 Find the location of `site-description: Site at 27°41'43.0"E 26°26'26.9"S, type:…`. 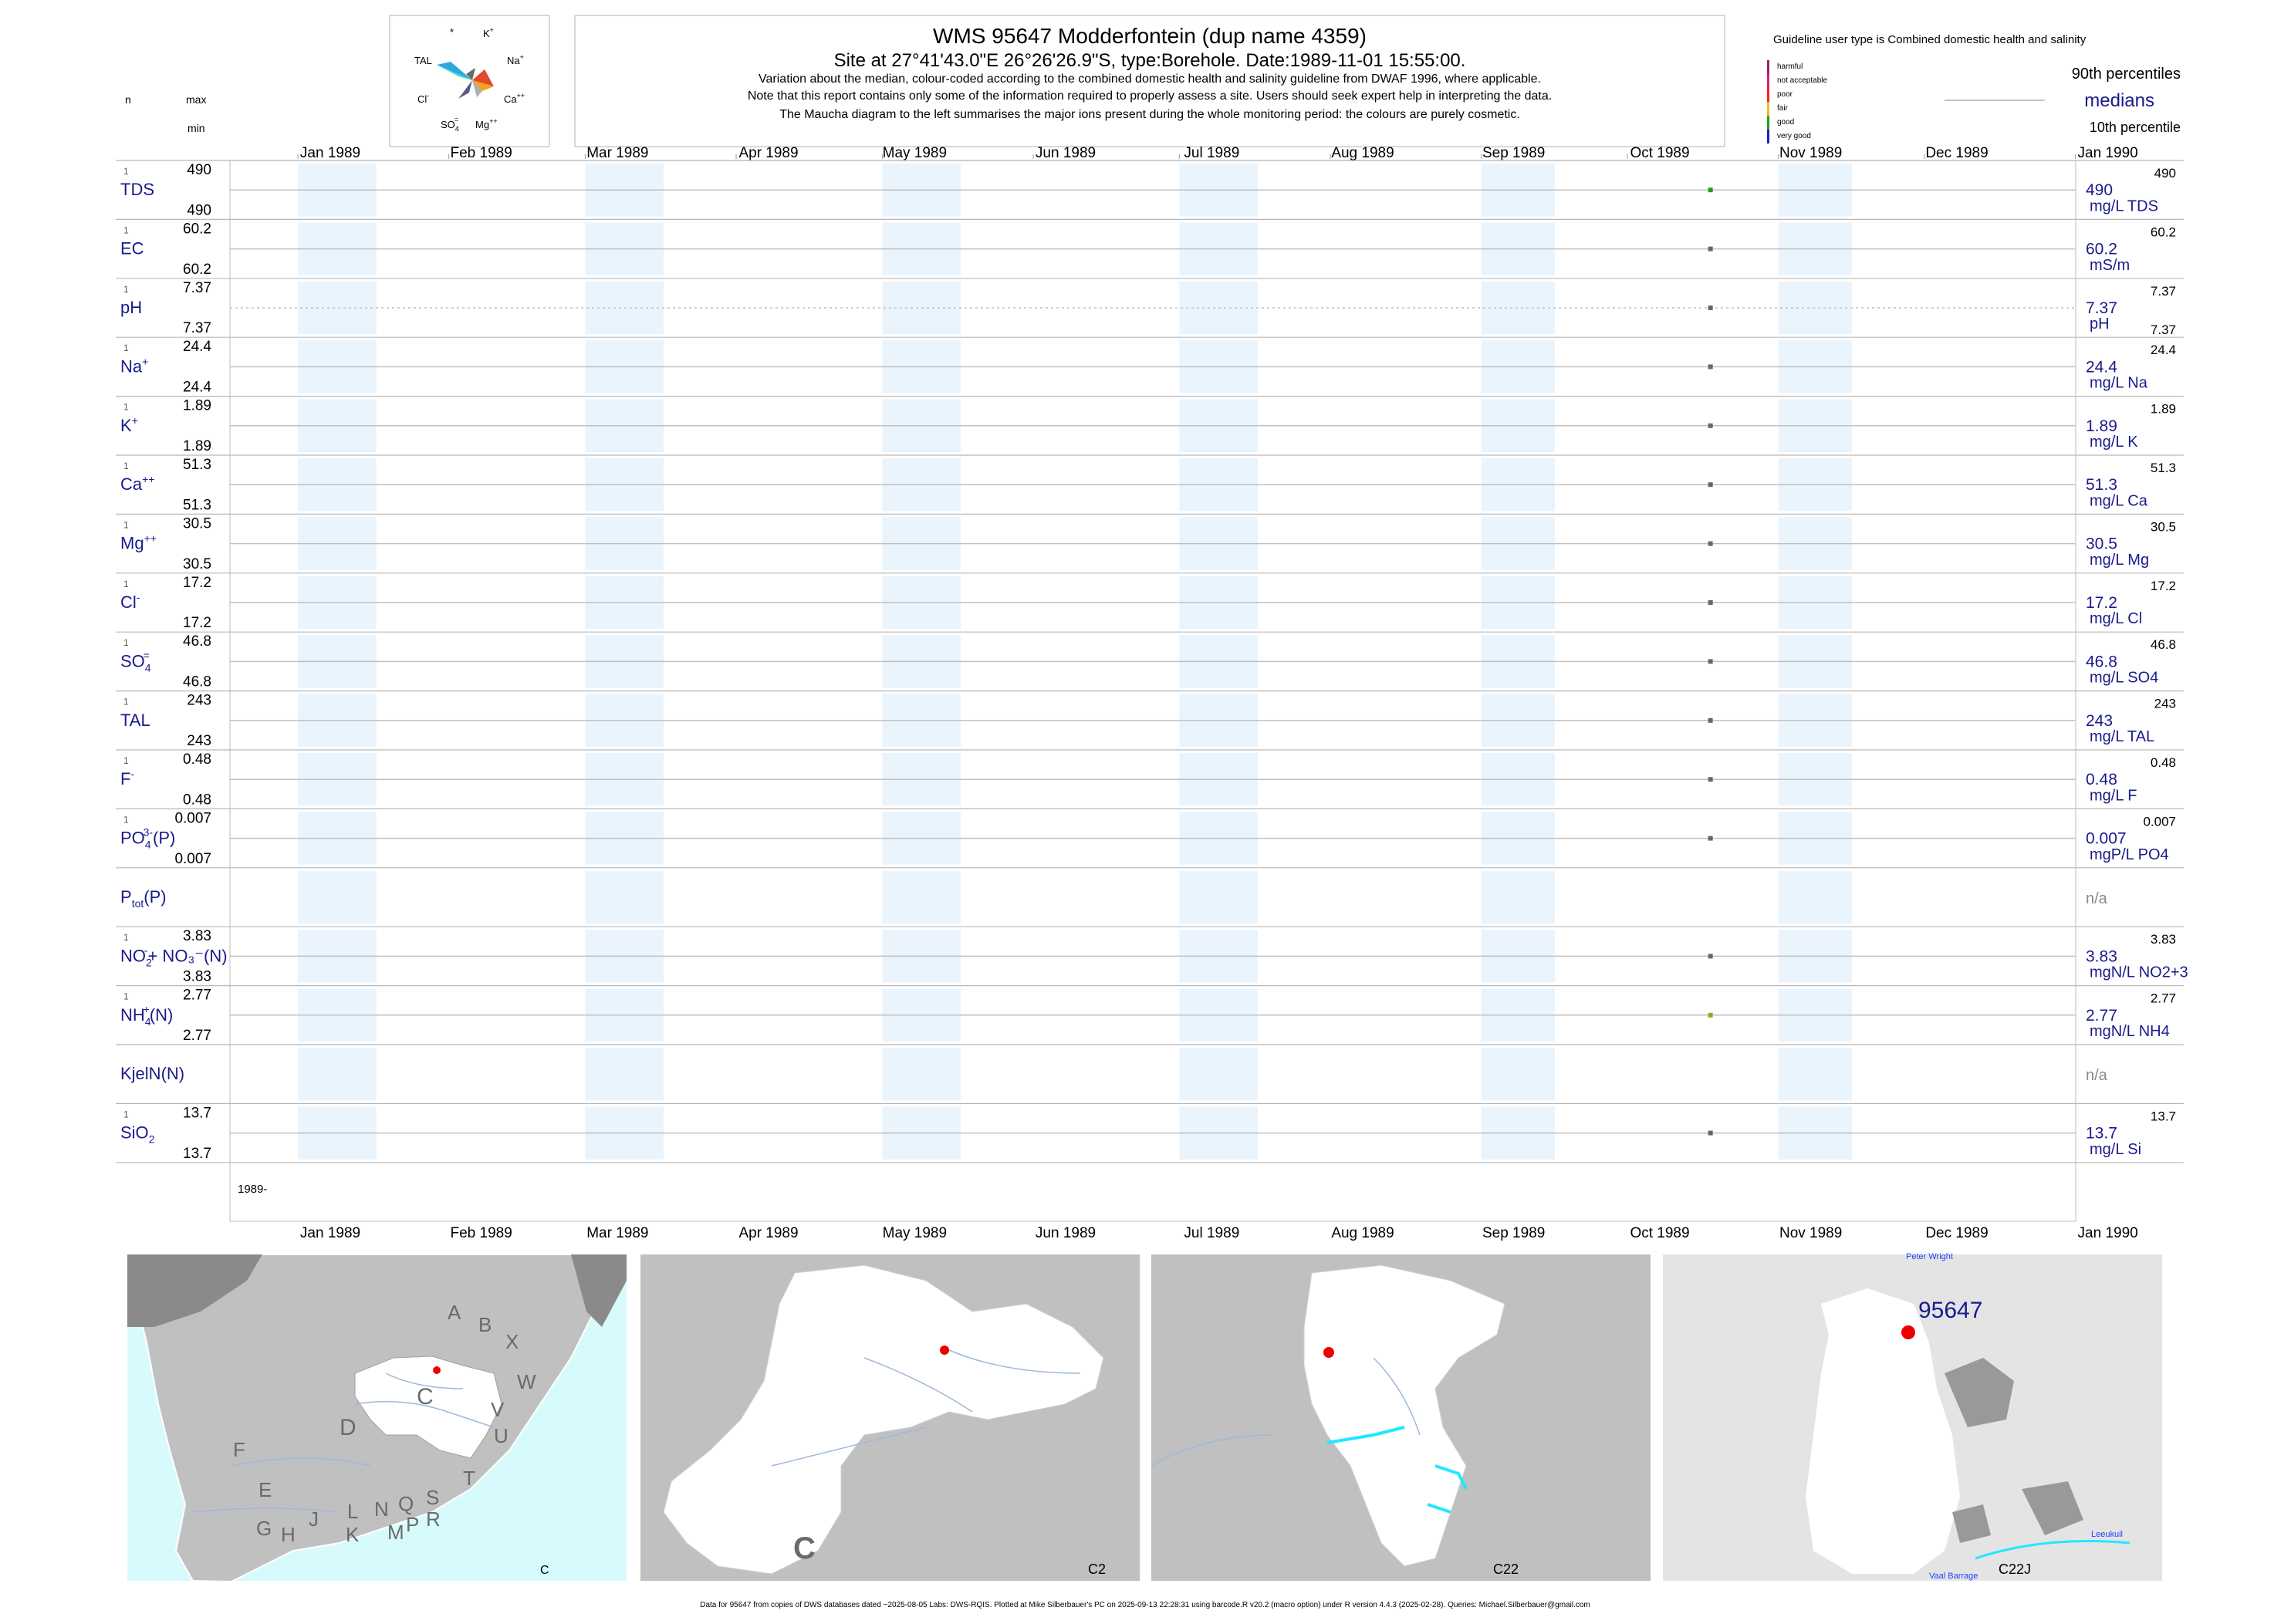

site-description: Site at 27°41'43.0"E 26°26'26.9"S, type:… is located at coordinates (1150, 61).